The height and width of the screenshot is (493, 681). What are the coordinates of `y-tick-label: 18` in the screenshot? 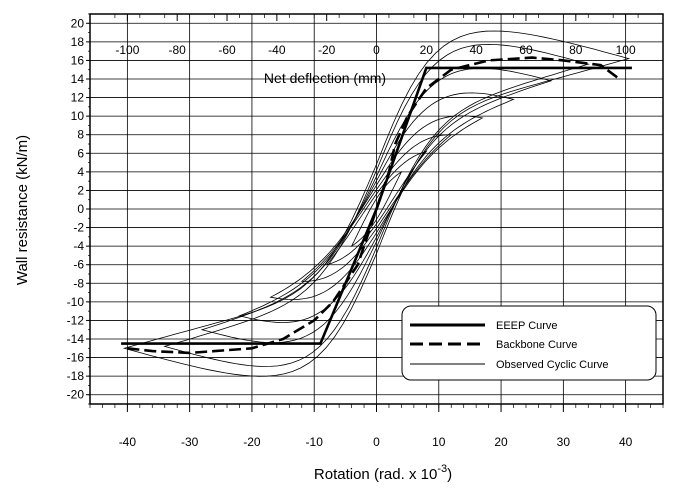 It's located at (78, 42).